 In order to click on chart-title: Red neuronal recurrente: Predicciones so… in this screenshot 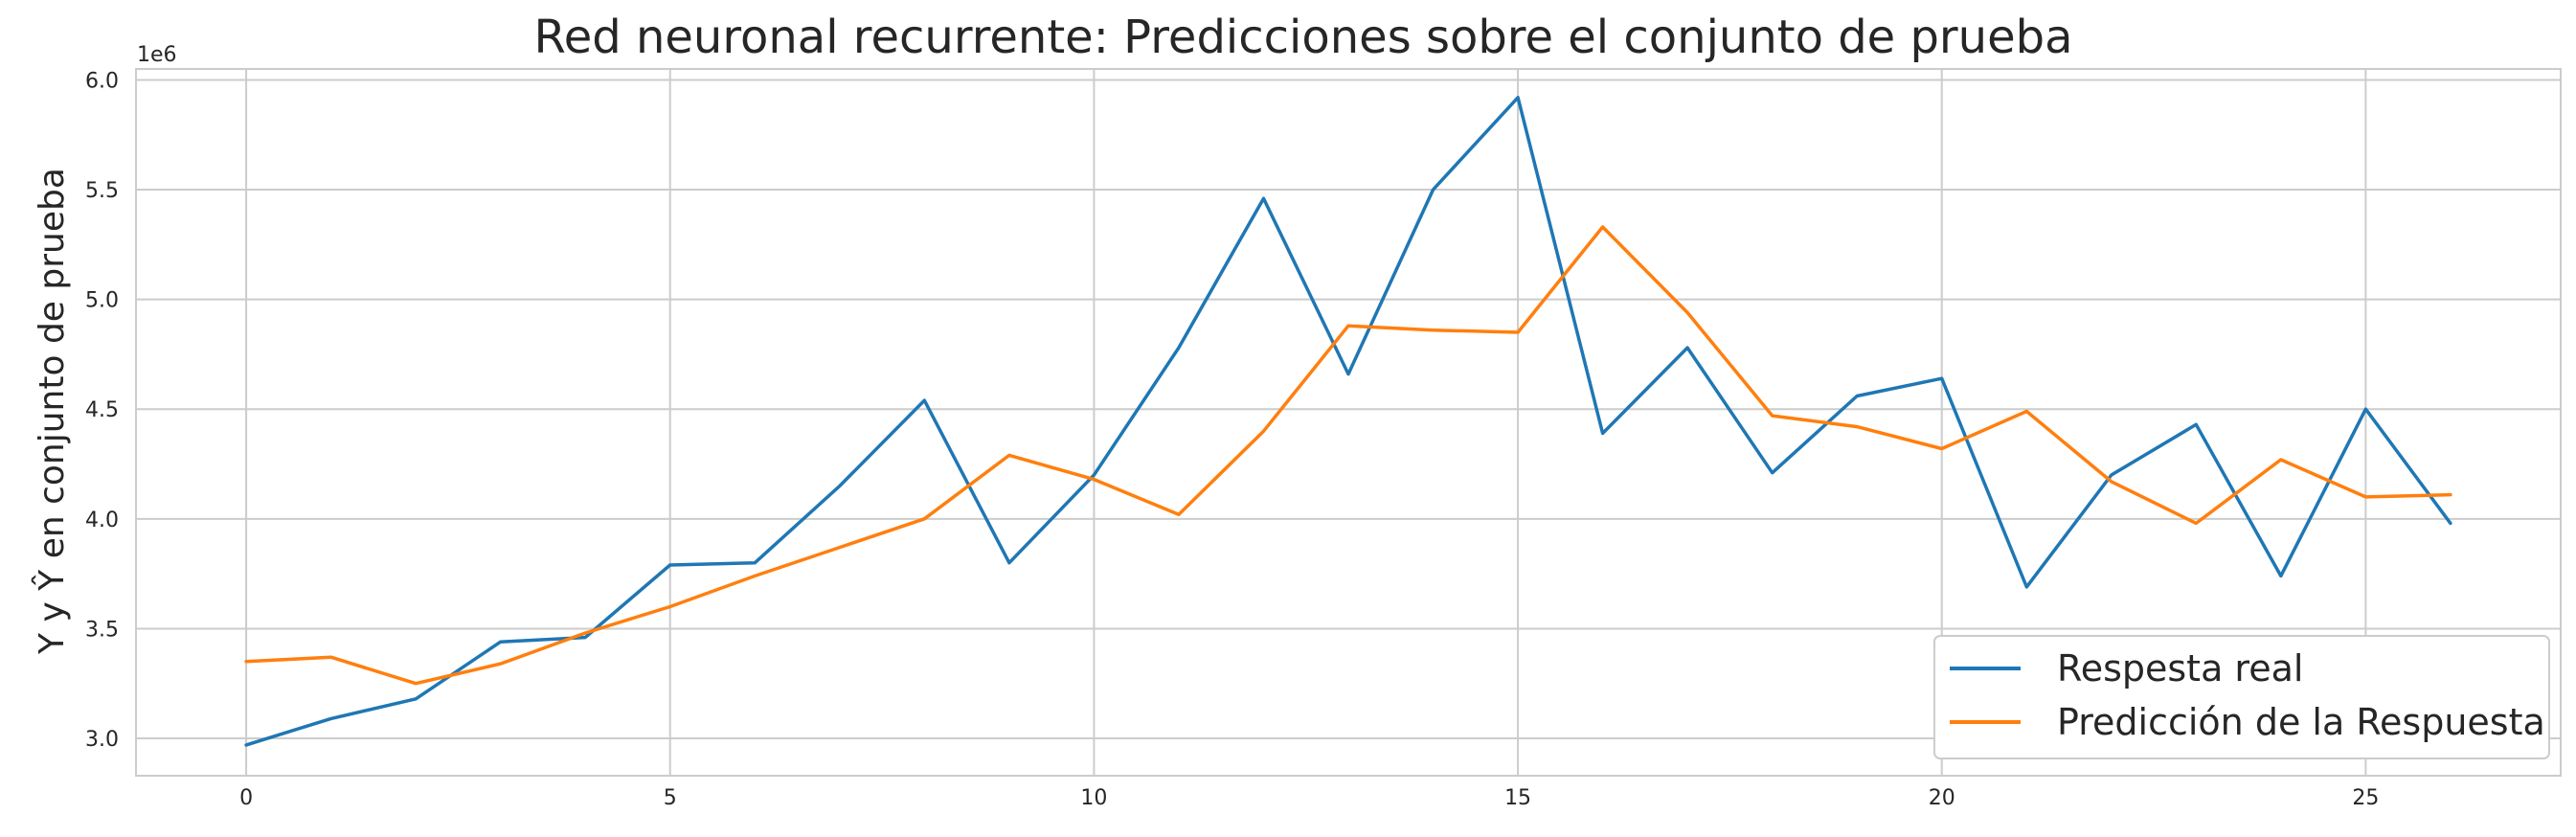, I will do `click(1303, 37)`.